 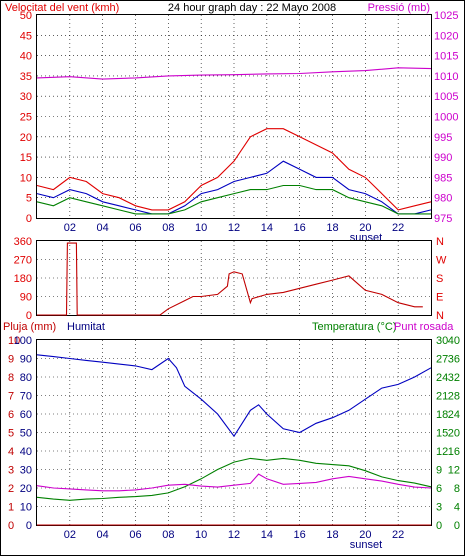 I want to click on y-tick-label-y-right-inner: 6, so click(x=439, y=489).